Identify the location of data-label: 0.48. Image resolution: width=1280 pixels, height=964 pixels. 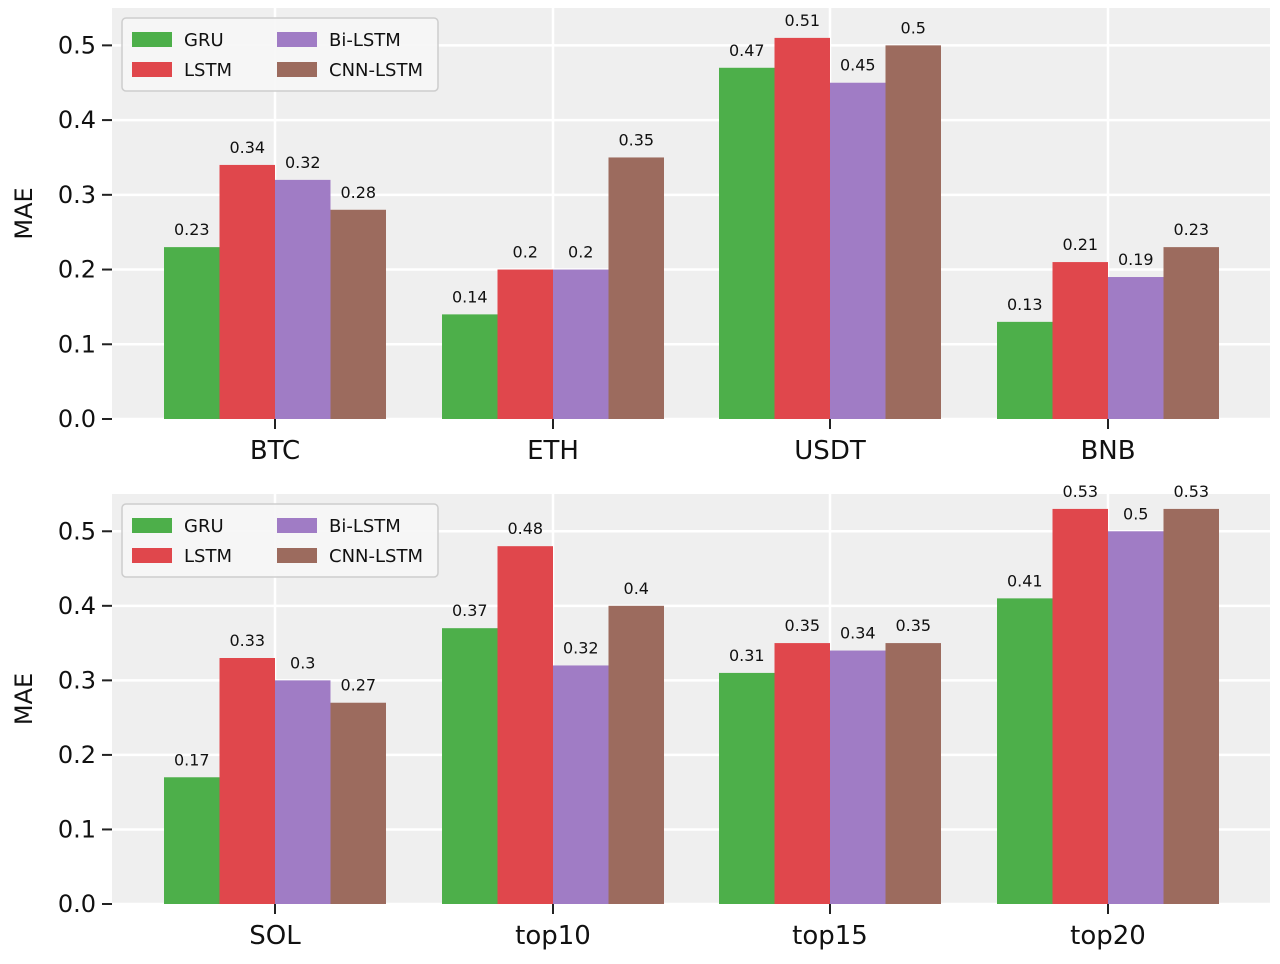
(525, 528).